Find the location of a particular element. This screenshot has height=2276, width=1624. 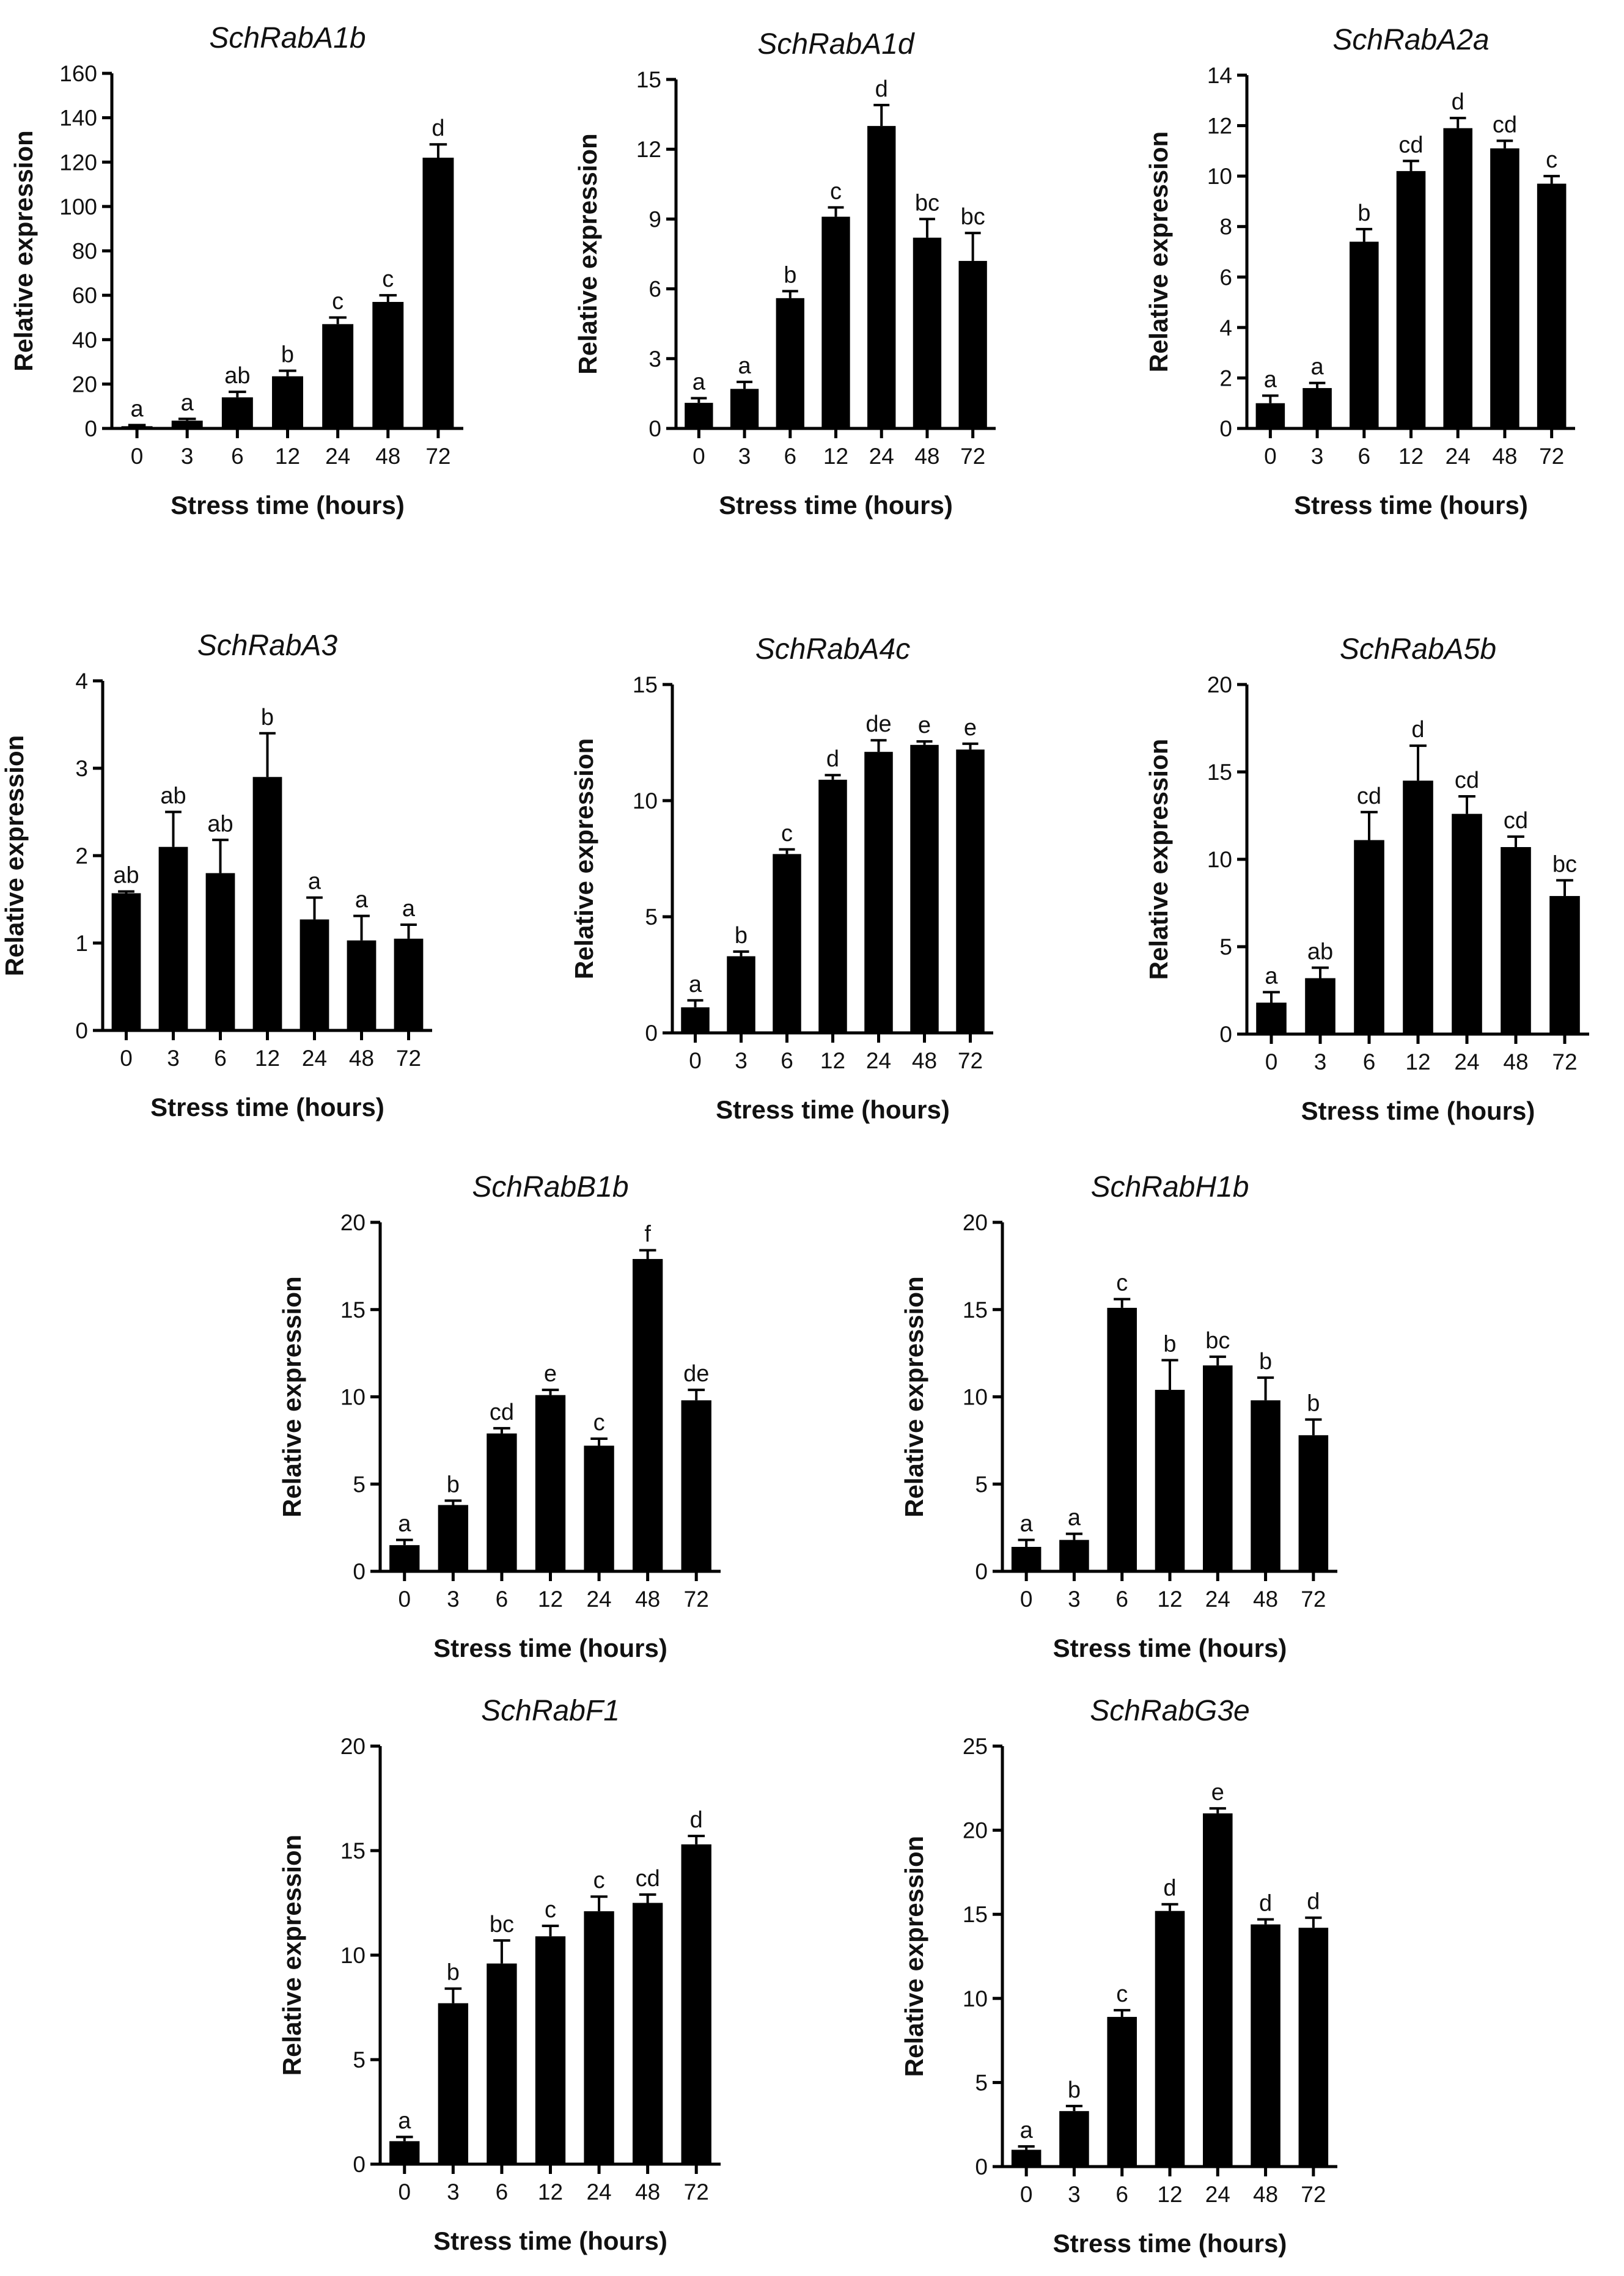

chart-title: SchRabB1b is located at coordinates (550, 1187).